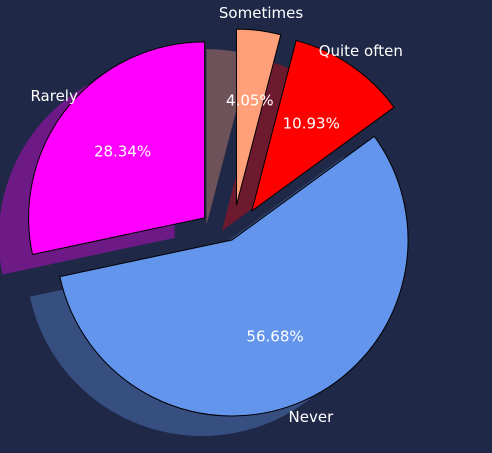 Image resolution: width=492 pixels, height=453 pixels. What do you see at coordinates (258, 117) in the screenshot?
I see `slice-sometimes` at bounding box center [258, 117].